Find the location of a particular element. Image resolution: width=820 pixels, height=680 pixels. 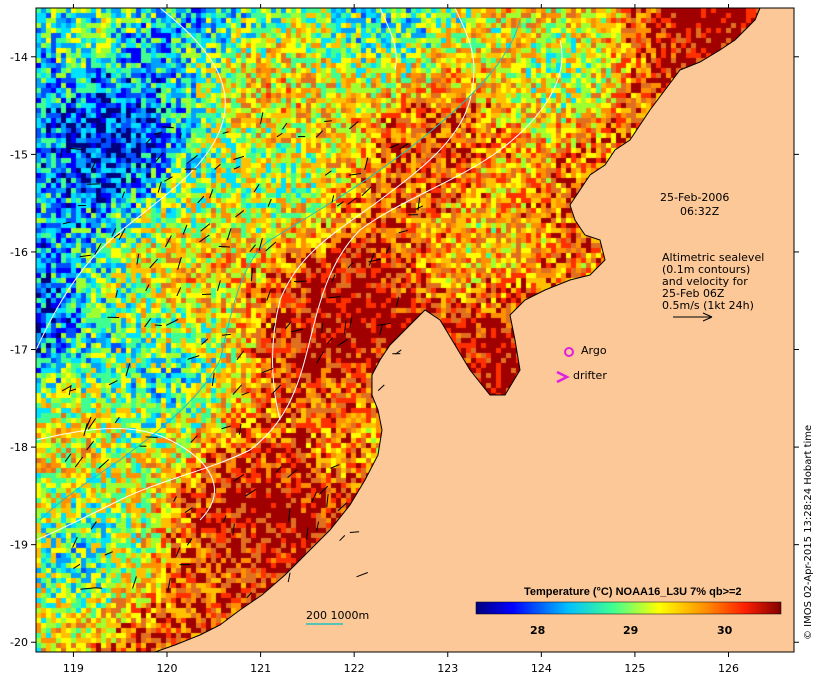

lat-tick-label: -16 is located at coordinates (19, 252).